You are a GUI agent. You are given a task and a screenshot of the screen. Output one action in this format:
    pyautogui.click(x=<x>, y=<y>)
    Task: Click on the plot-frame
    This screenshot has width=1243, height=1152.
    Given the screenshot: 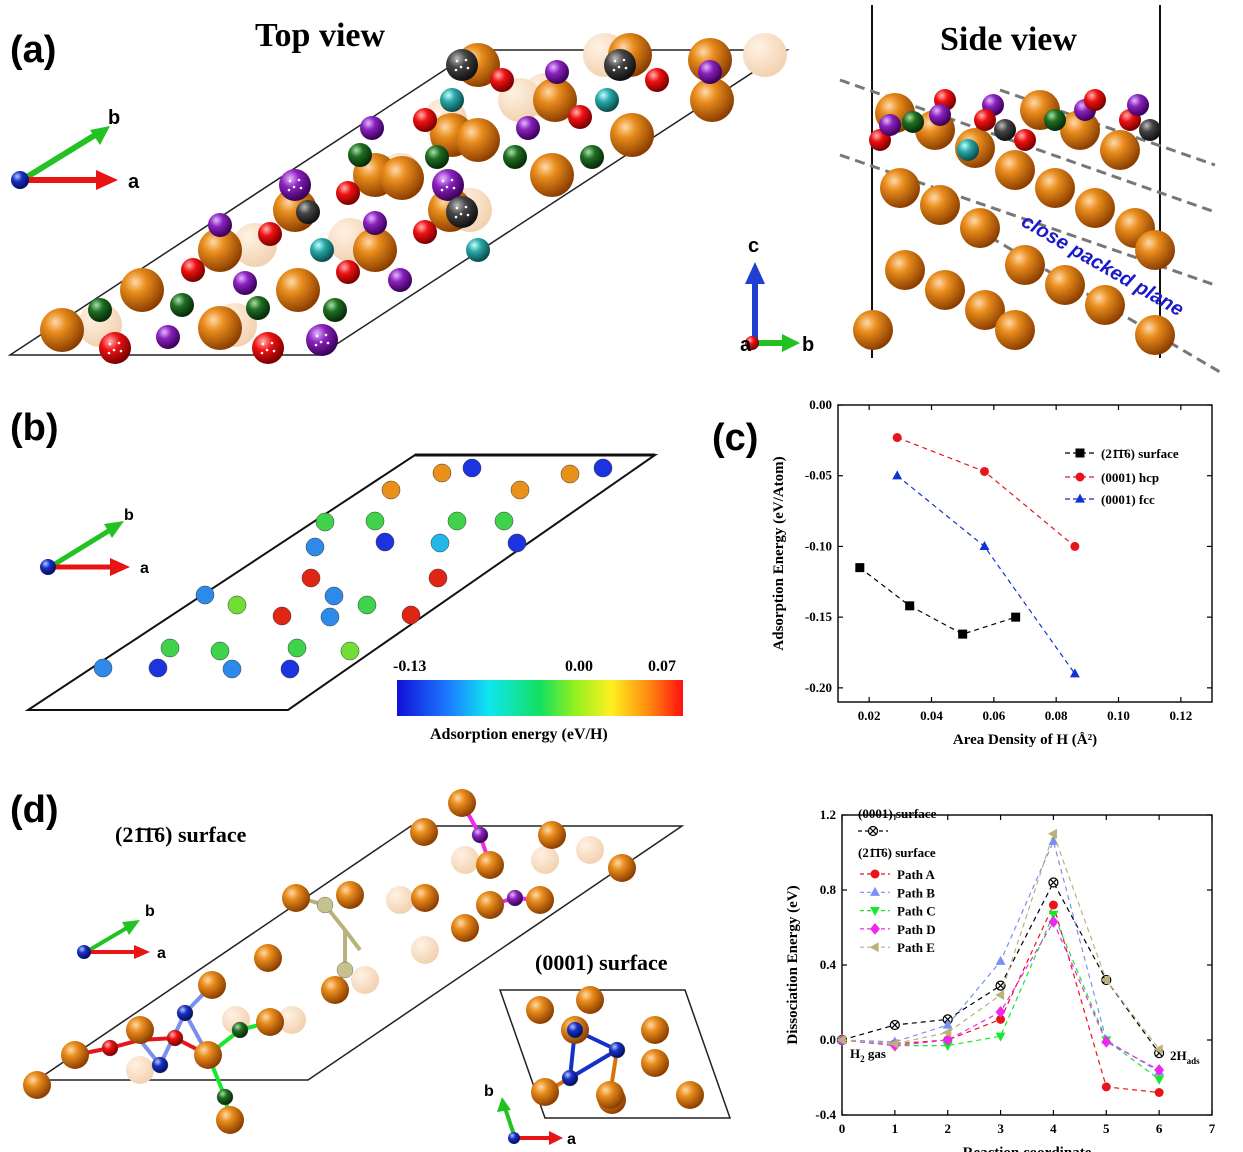 What is the action you would take?
    pyautogui.click(x=1025, y=553)
    